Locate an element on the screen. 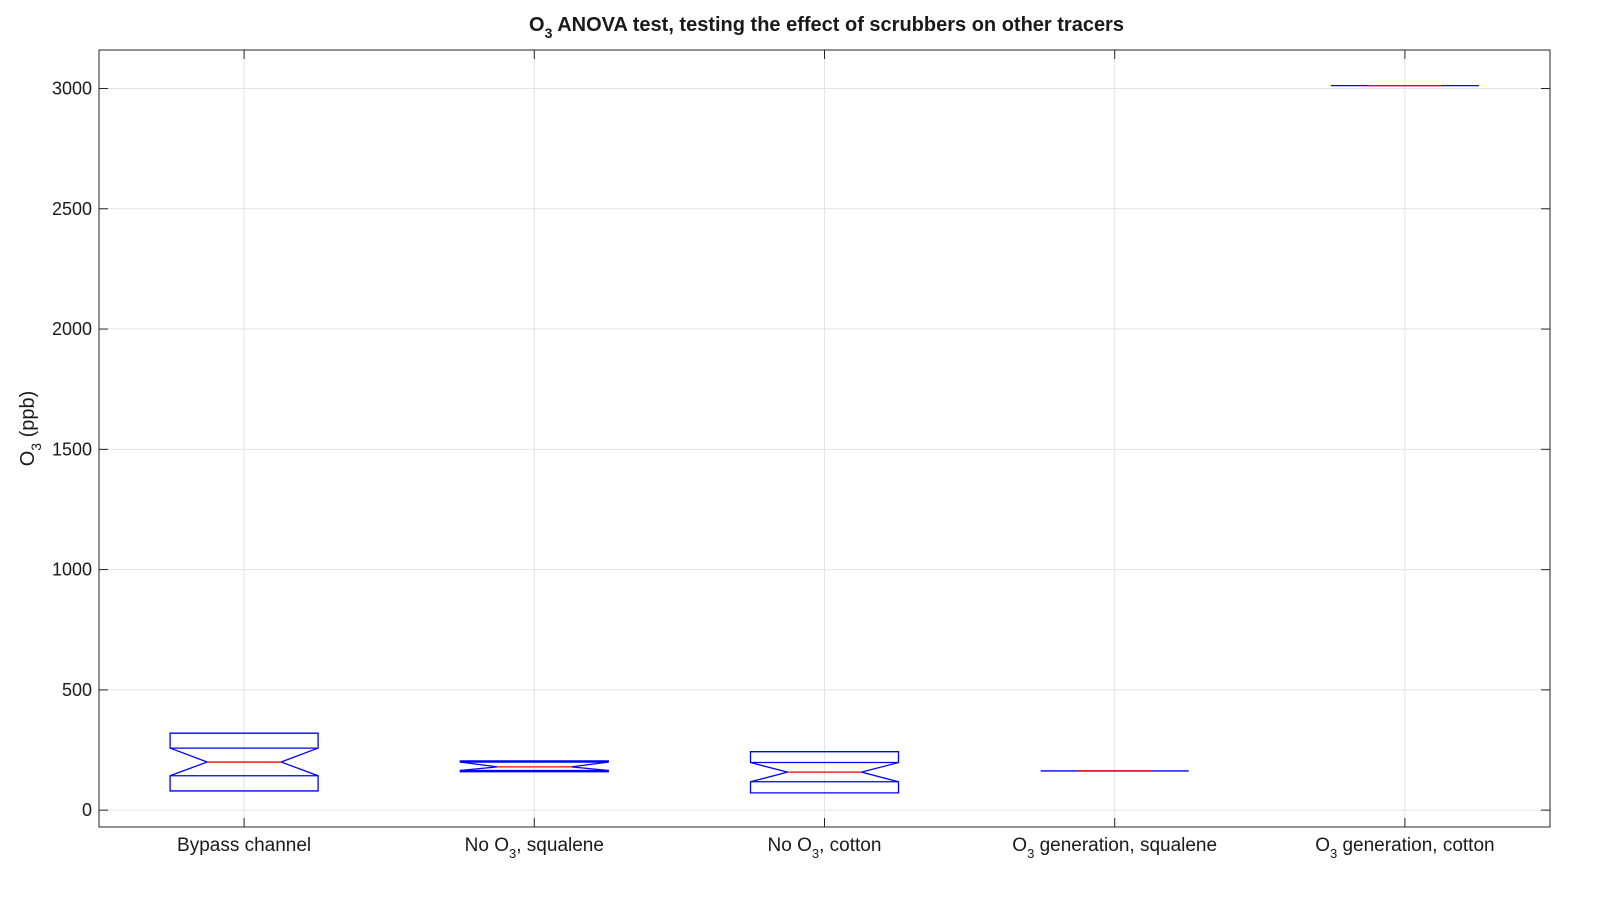 Image resolution: width=1606 pixels, height=899 pixels. y-tick-label: 2500 is located at coordinates (72, 209).